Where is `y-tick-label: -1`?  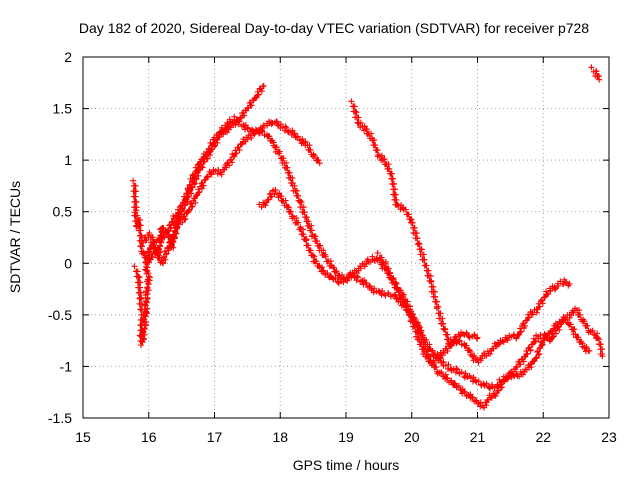 y-tick-label: -1 is located at coordinates (66, 366).